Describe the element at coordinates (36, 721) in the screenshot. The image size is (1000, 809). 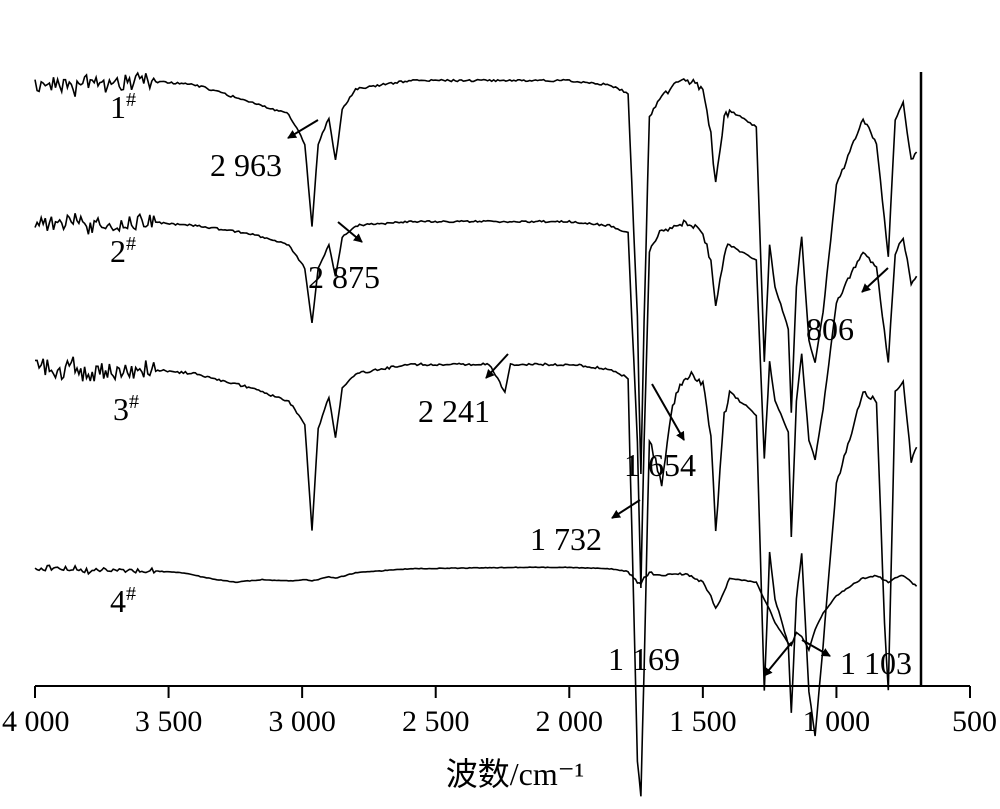
I see `x-tick-label: 4 000` at that location.